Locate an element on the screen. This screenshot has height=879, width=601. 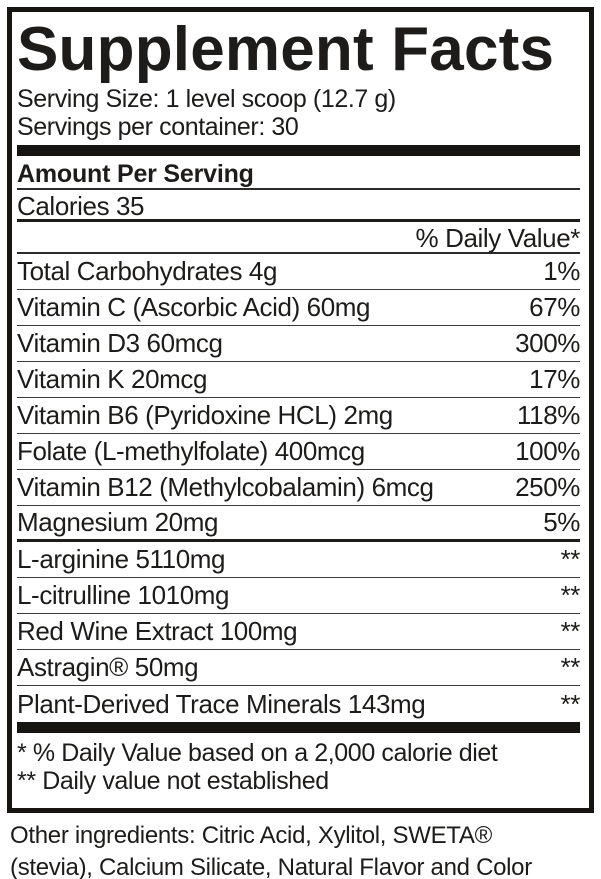
nutrient-row-vitamin-c: Vitamin C (Ascorbic Acid) 60mg 67% is located at coordinates (298, 308).